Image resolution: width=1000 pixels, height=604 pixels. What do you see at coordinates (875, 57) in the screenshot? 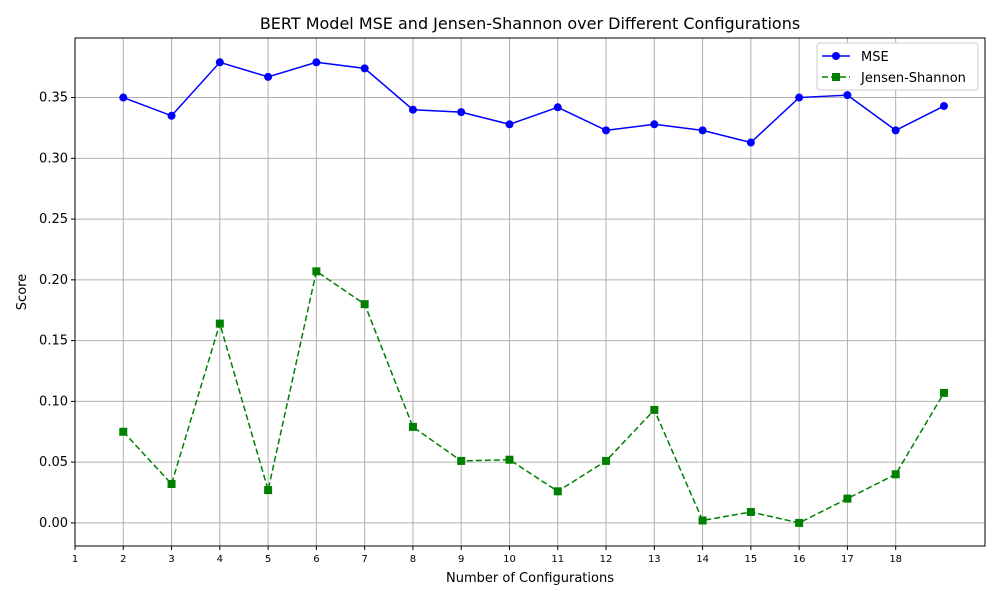
I see `legend-label-mse: MSE` at bounding box center [875, 57].